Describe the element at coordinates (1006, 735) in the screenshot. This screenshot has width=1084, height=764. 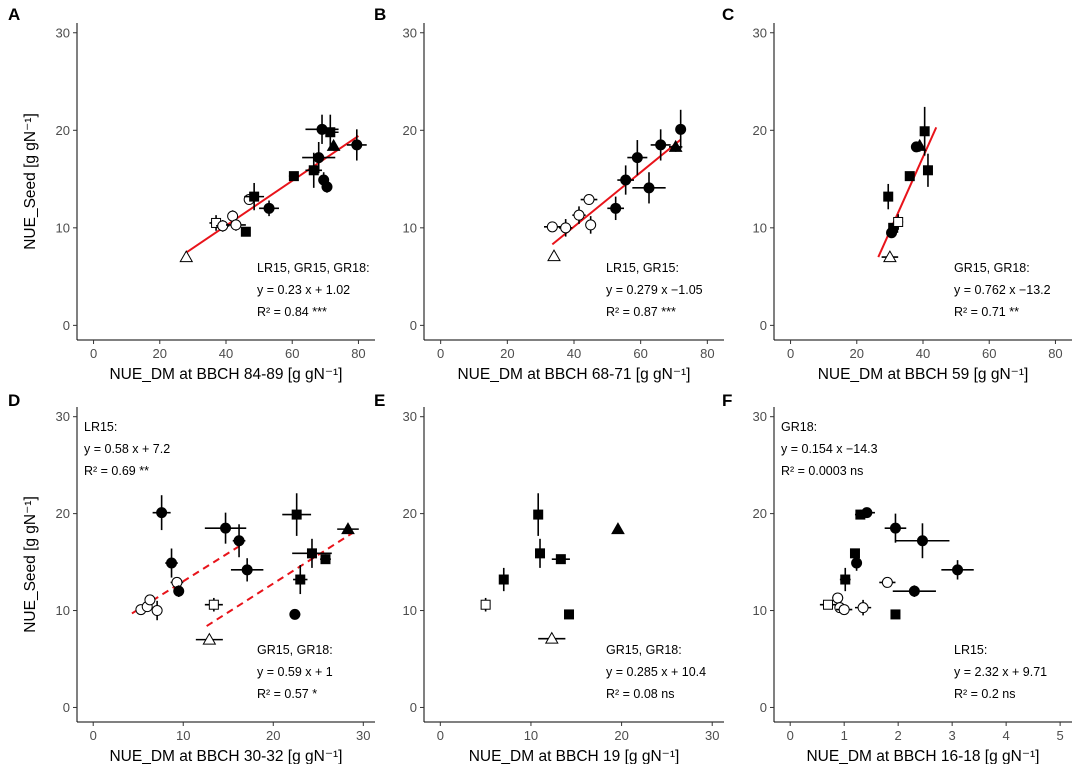
I see `x-tick-label: 4` at that location.